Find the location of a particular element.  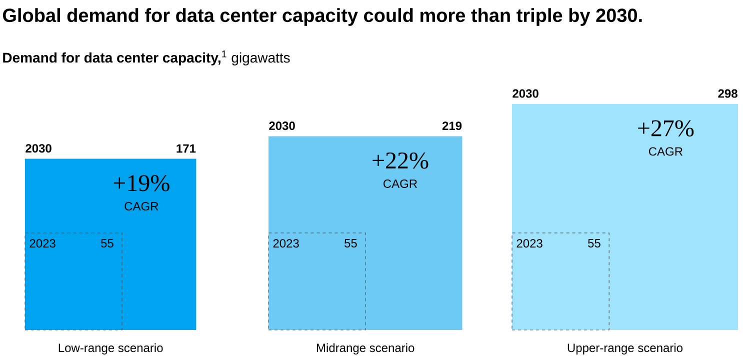

text: Demand for data center capacity,$^{1}$ gigawatts is located at coordinates (146, 58).